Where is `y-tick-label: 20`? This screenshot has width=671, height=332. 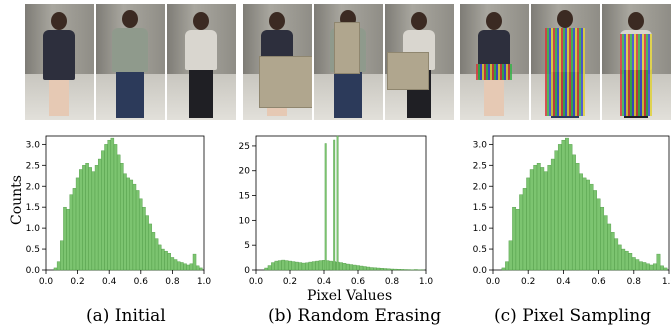 y-tick-label: 20 is located at coordinates (245, 172).